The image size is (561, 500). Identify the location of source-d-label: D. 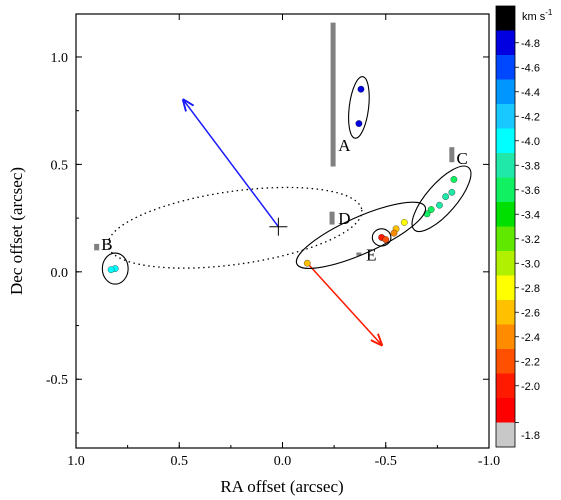
(344, 218).